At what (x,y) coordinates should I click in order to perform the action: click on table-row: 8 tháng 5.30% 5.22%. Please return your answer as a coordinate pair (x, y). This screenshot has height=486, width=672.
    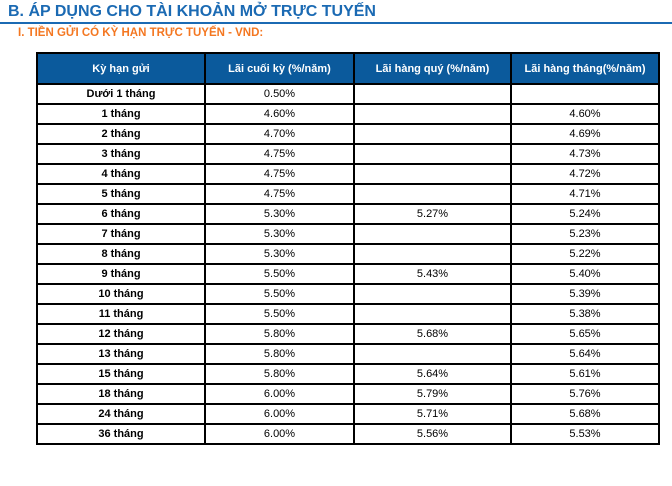
    Looking at the image, I should click on (348, 254).